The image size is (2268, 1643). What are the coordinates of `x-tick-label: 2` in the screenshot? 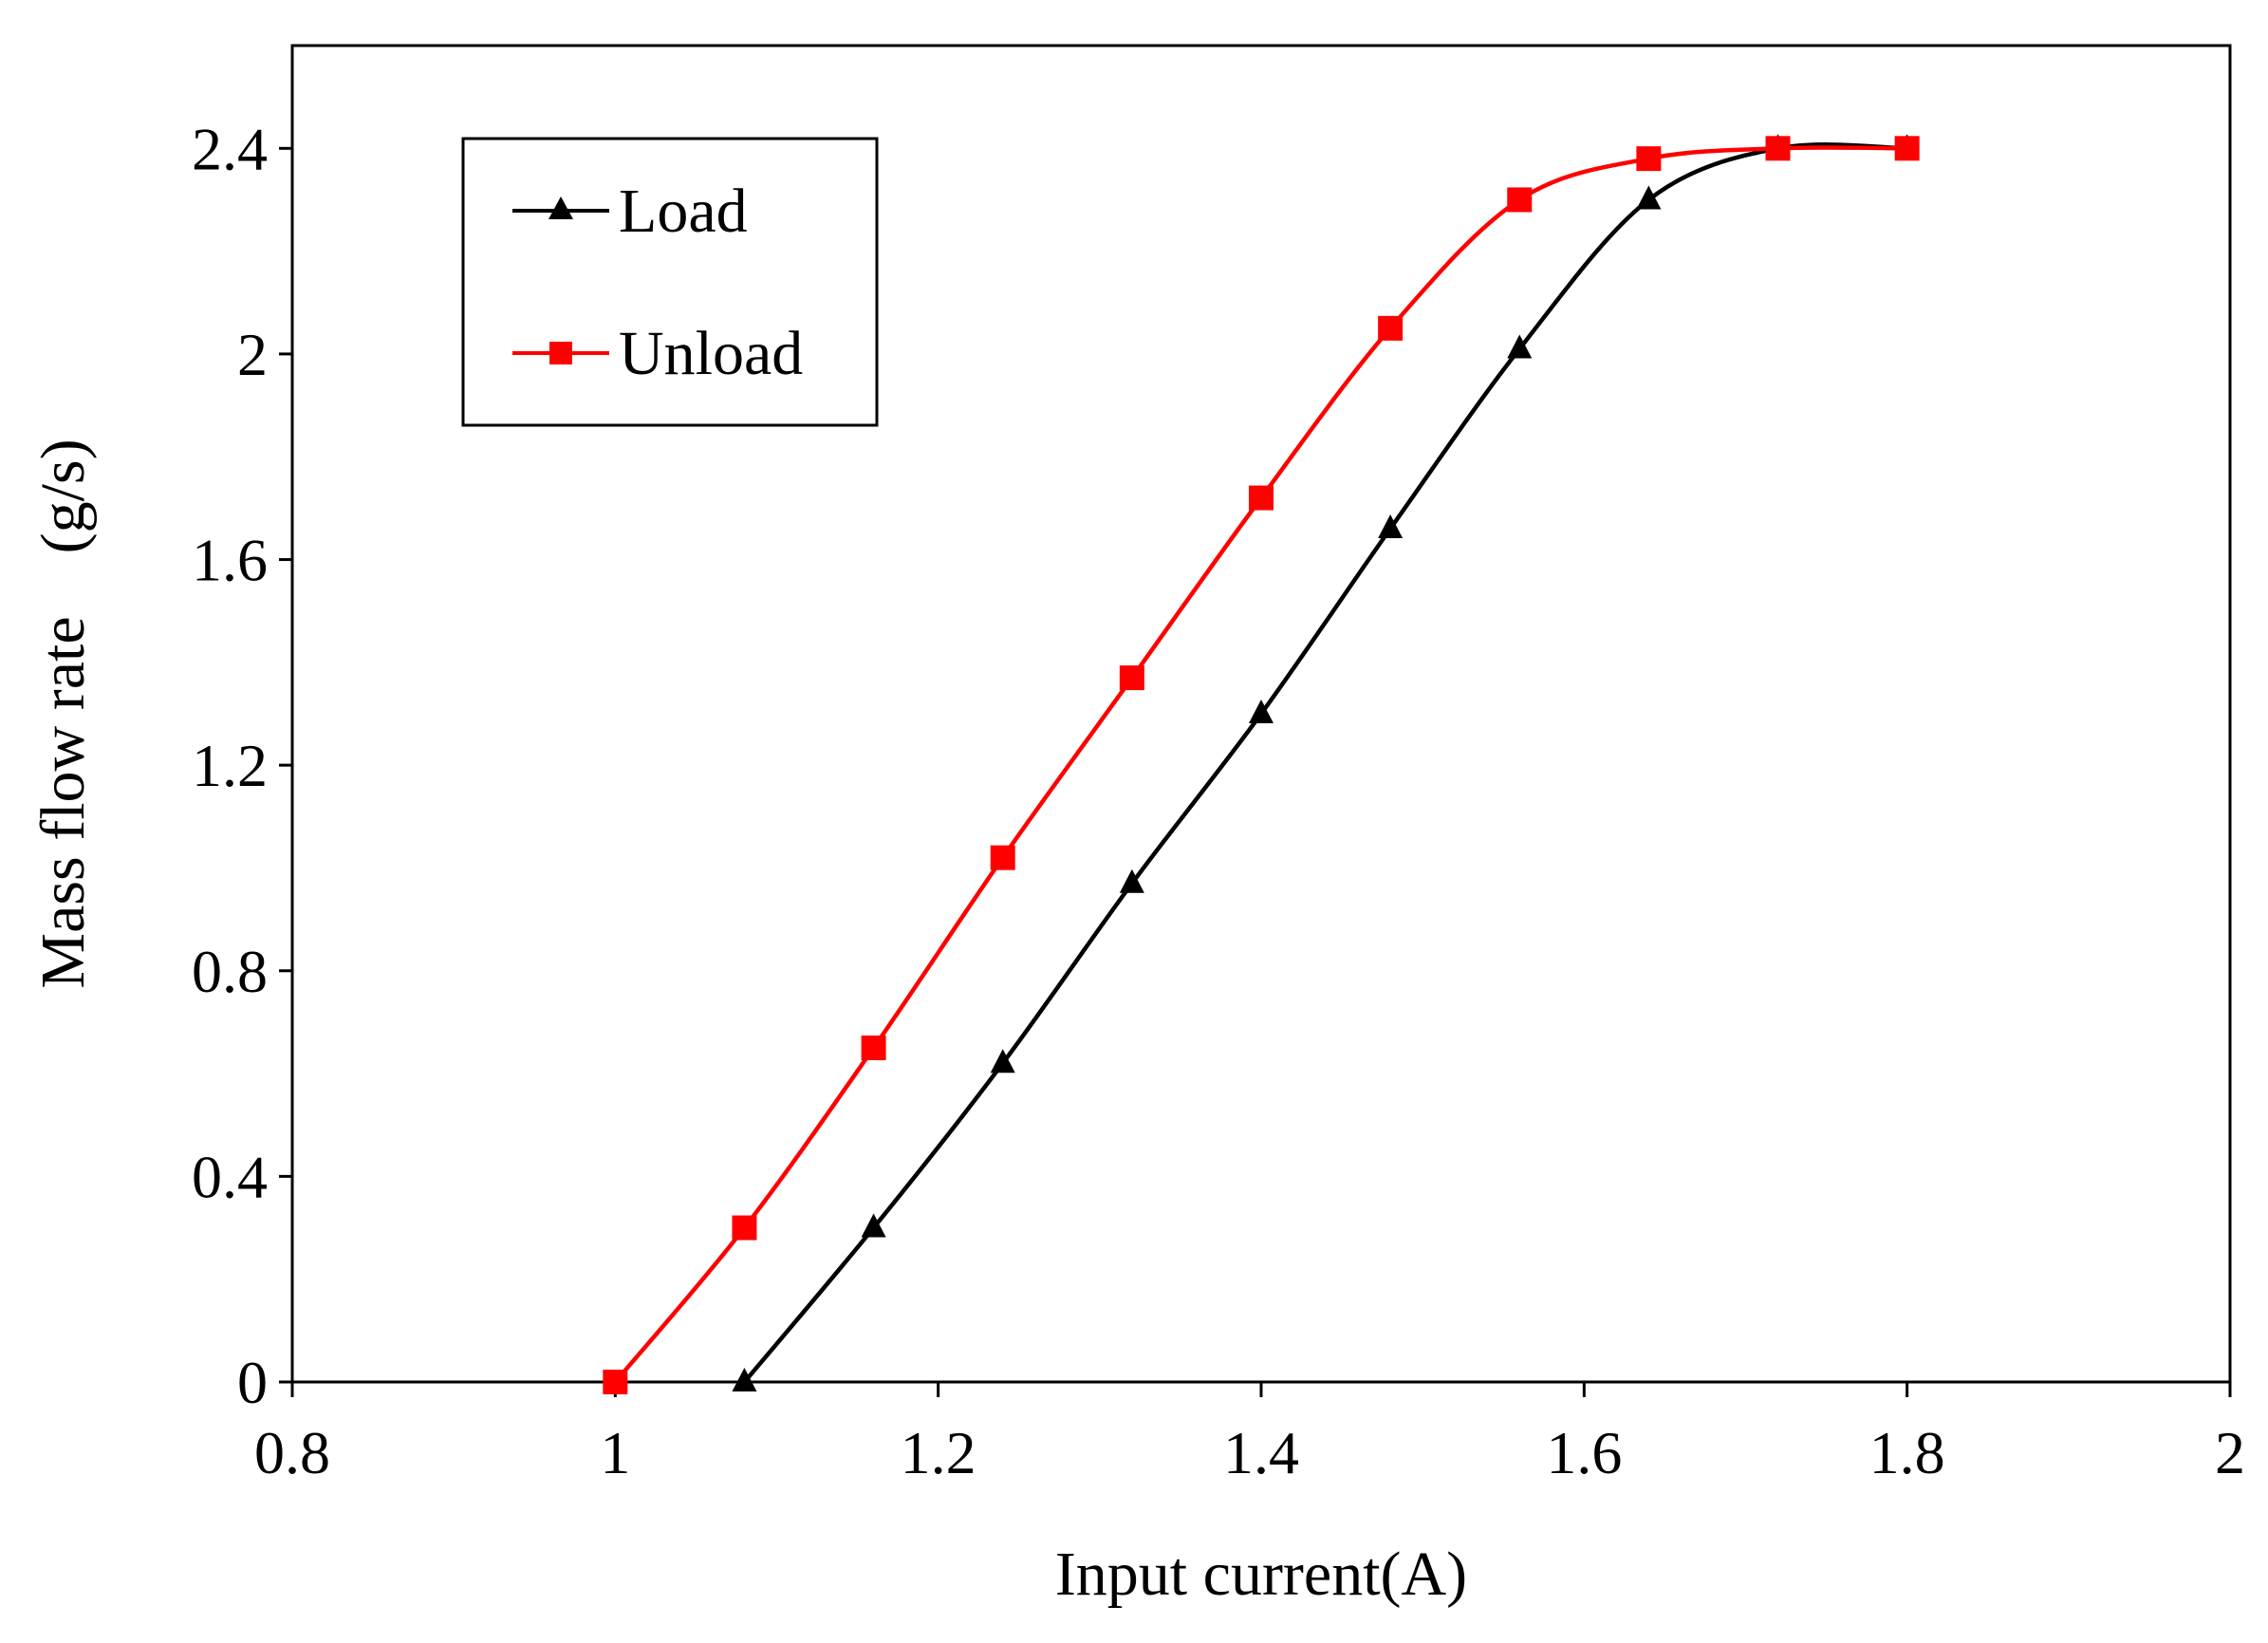 It's located at (2230, 1452).